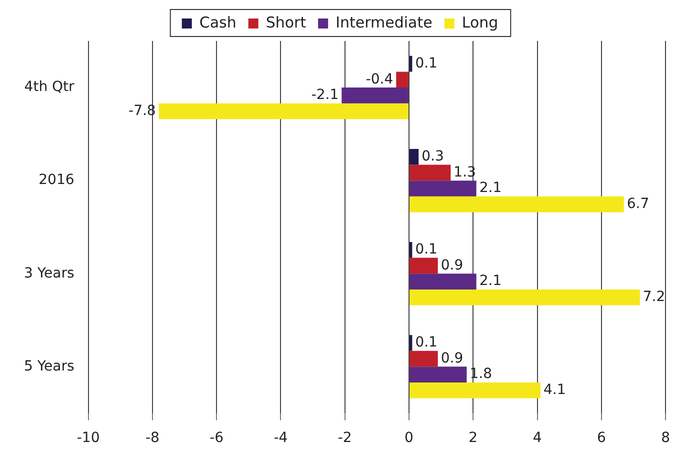  What do you see at coordinates (554, 390) in the screenshot?
I see `data-label: 4.1` at bounding box center [554, 390].